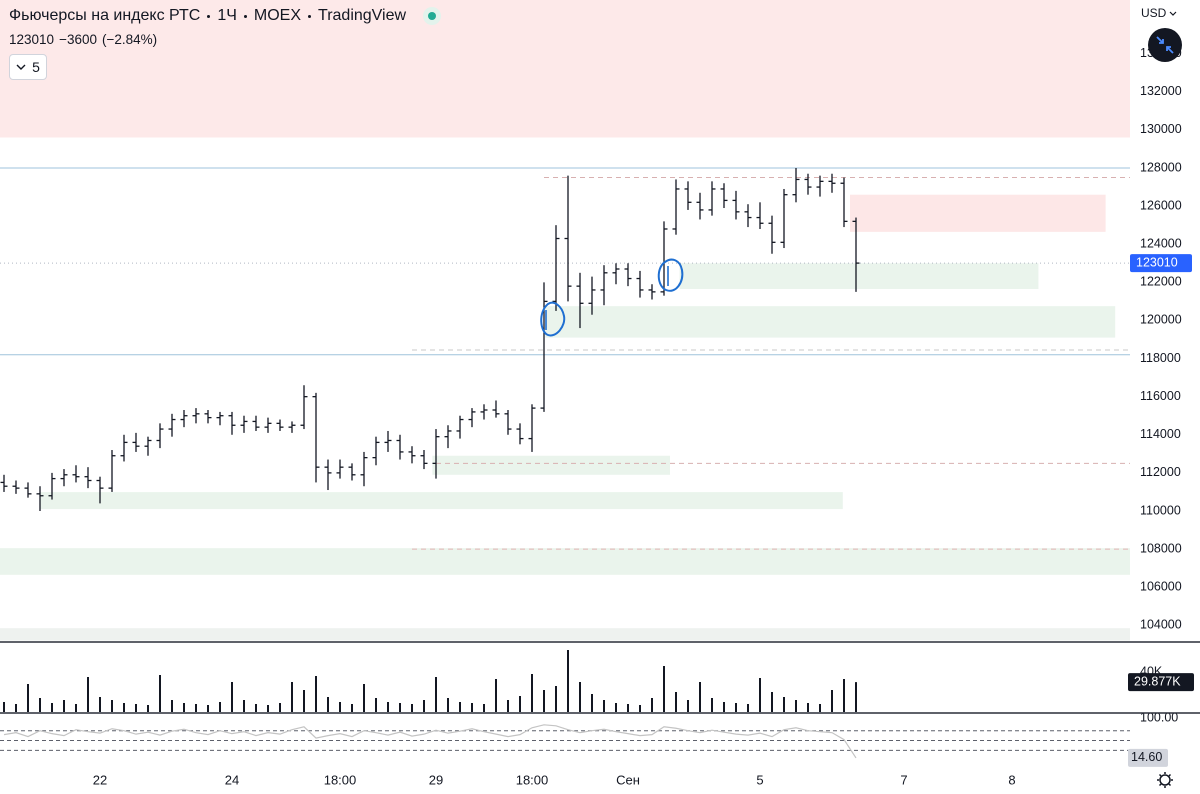 Image resolution: width=1200 pixels, height=794 pixels. What do you see at coordinates (436, 779) in the screenshot?
I see `x-tick-label: 29` at bounding box center [436, 779].